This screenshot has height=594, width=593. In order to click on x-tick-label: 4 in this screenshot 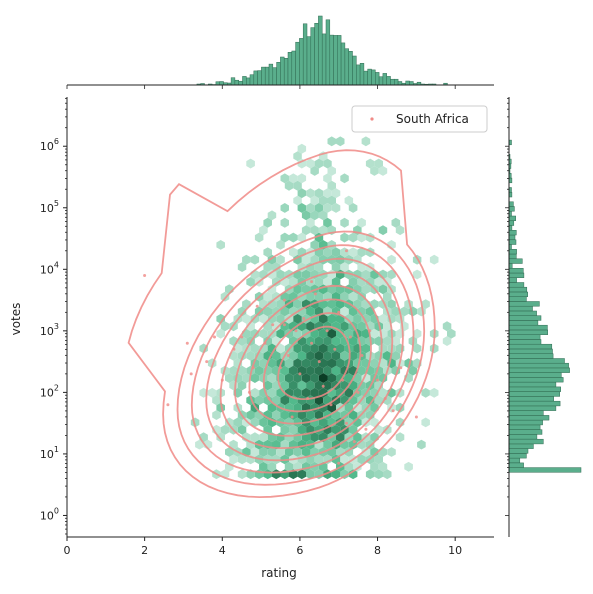, I will do `click(222, 550)`.